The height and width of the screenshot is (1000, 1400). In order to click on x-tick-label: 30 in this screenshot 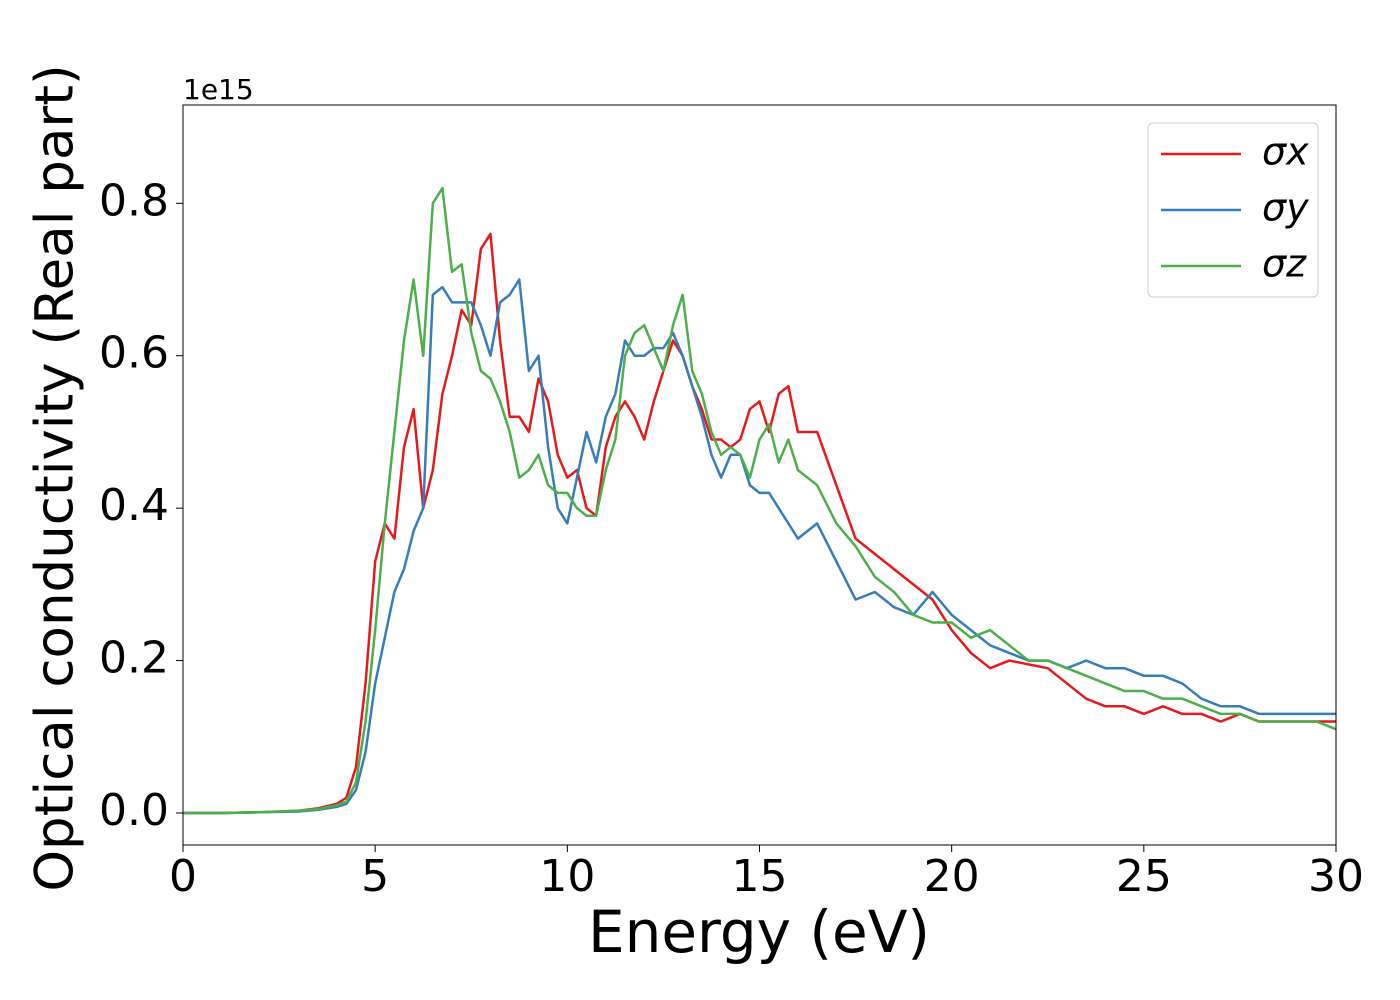, I will do `click(1336, 876)`.